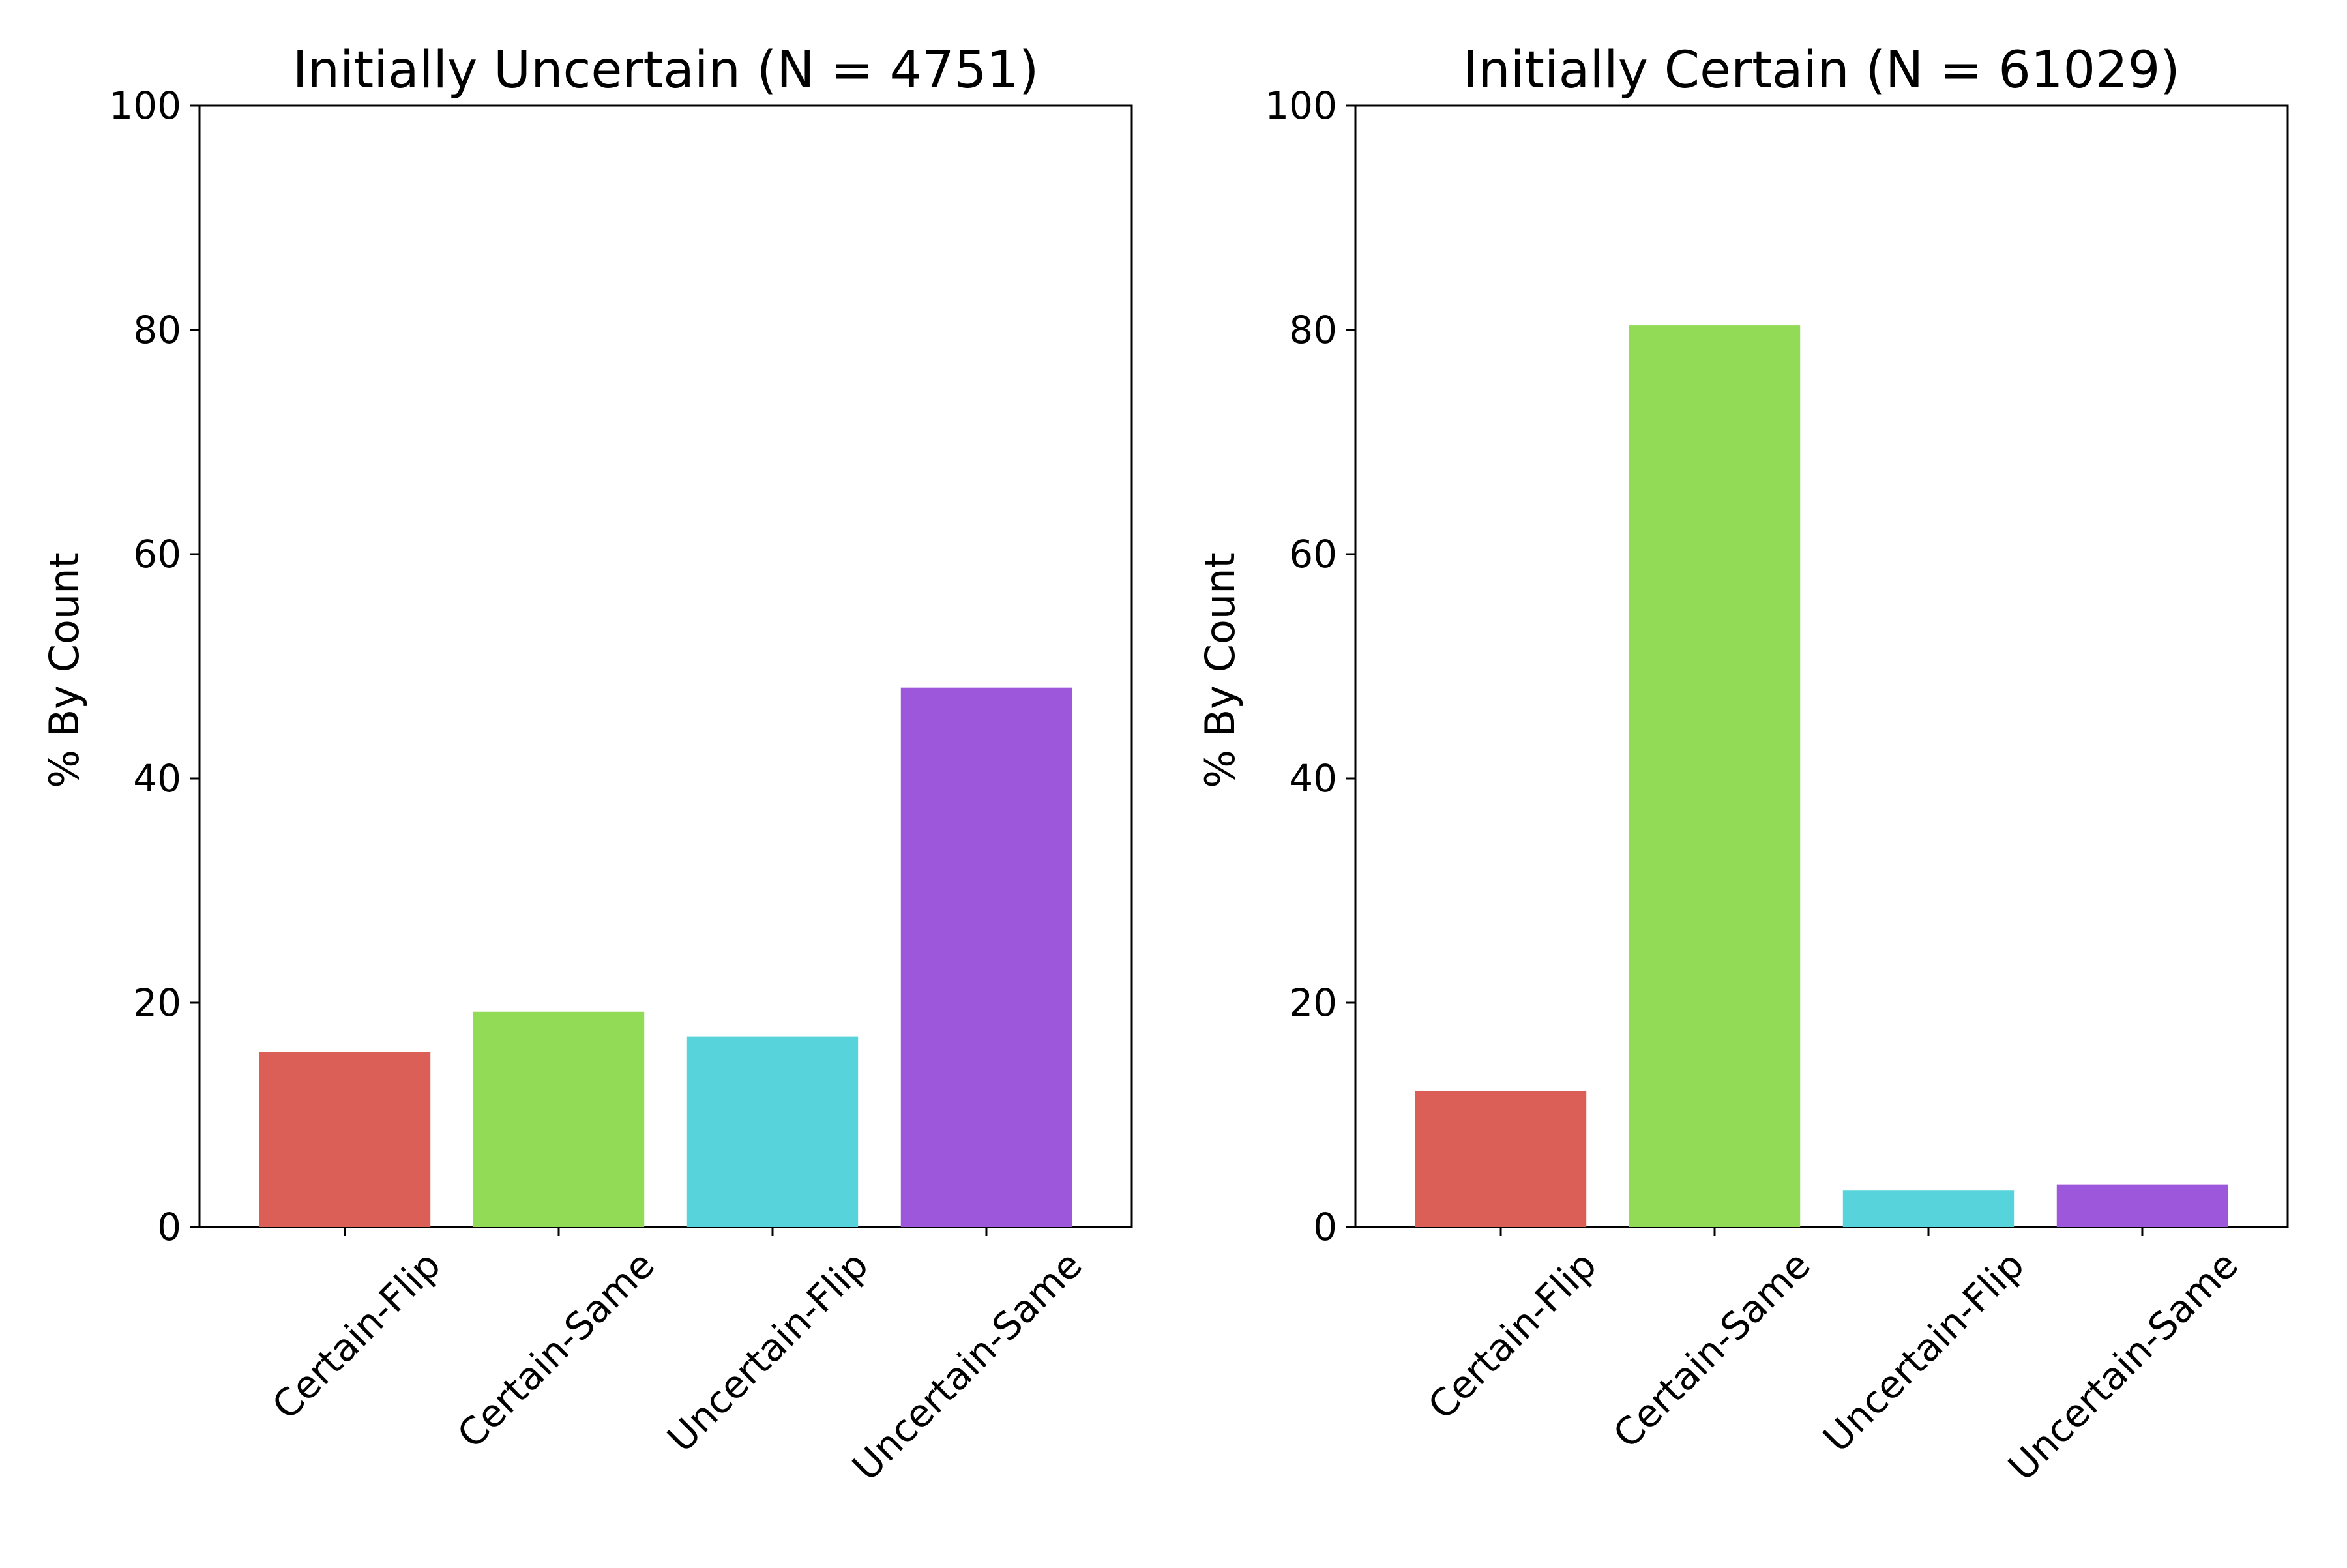 The height and width of the screenshot is (1568, 2347). Describe the element at coordinates (1821, 70) in the screenshot. I see `chart-title: Initially Certain (N = 61029)` at that location.